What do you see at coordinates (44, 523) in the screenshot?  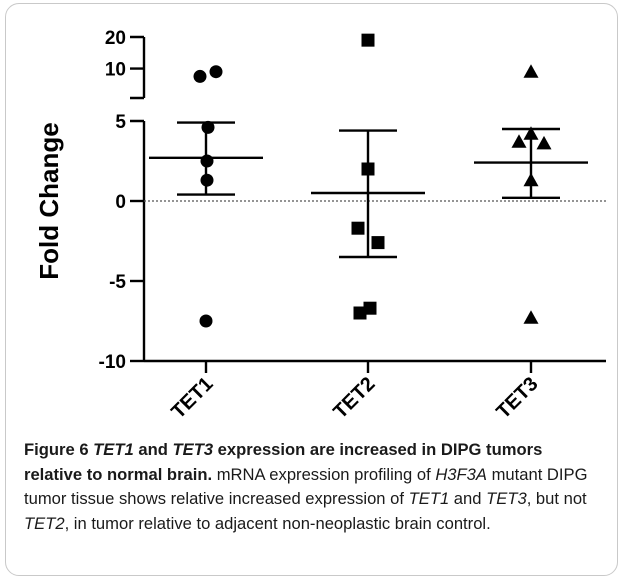 I see `caption-body-part-7: TET2` at bounding box center [44, 523].